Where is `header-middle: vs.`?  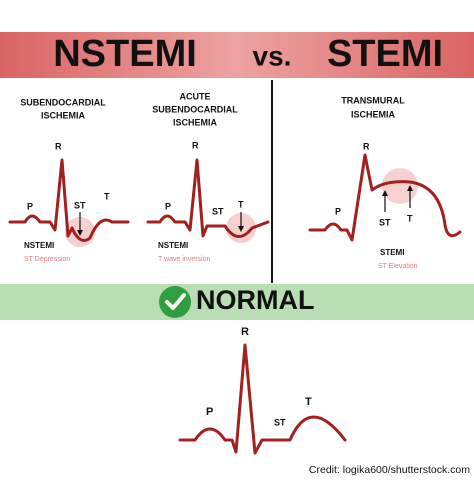 header-middle: vs. is located at coordinates (272, 55).